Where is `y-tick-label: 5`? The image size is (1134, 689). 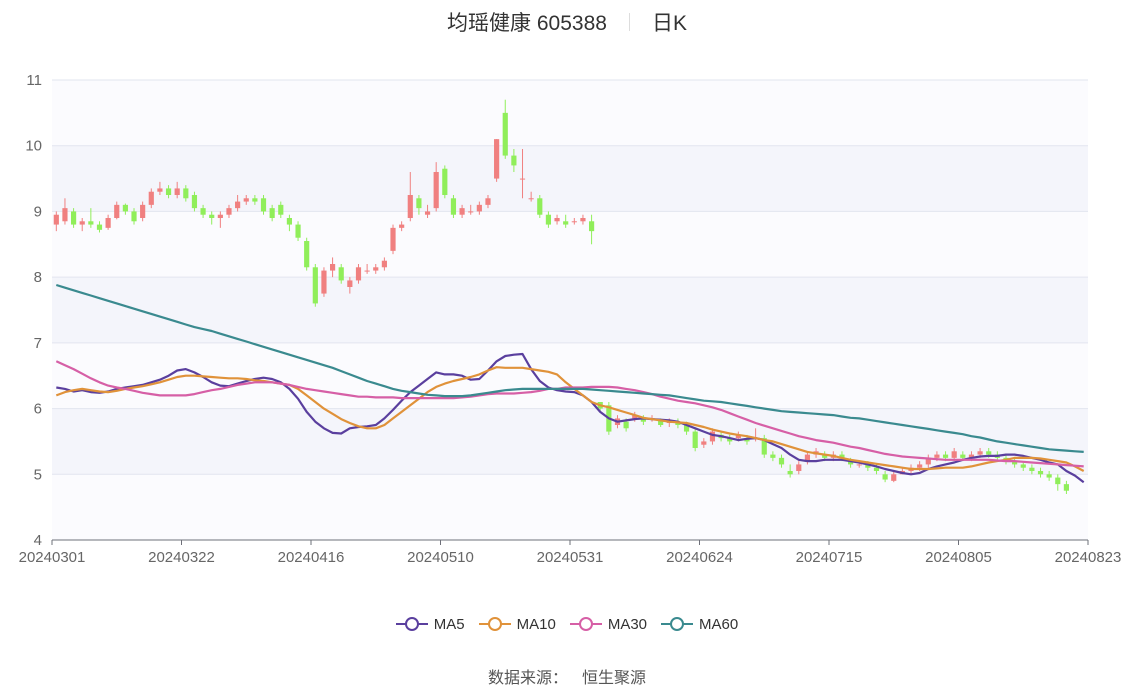
y-tick-label: 5 is located at coordinates (38, 474).